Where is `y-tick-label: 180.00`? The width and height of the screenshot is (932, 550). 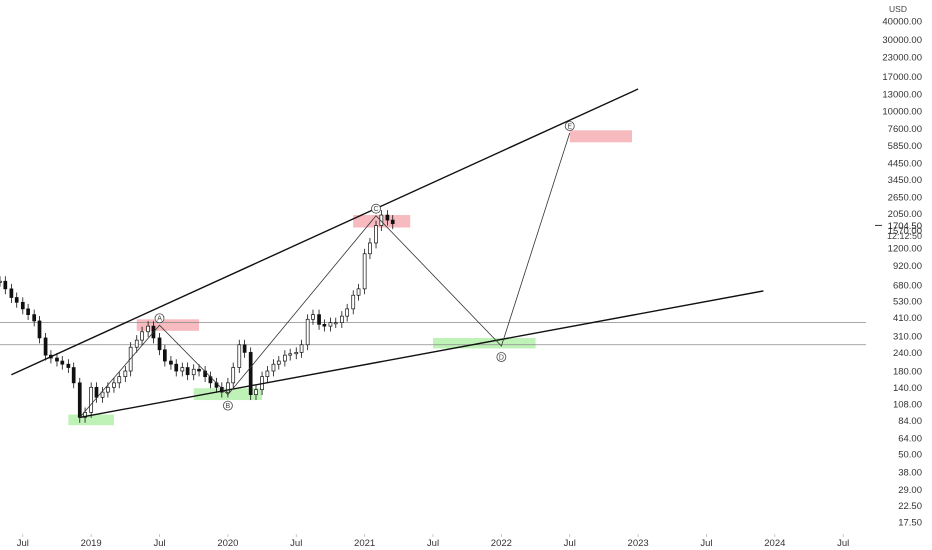
y-tick-label: 180.00 is located at coordinates (907, 372).